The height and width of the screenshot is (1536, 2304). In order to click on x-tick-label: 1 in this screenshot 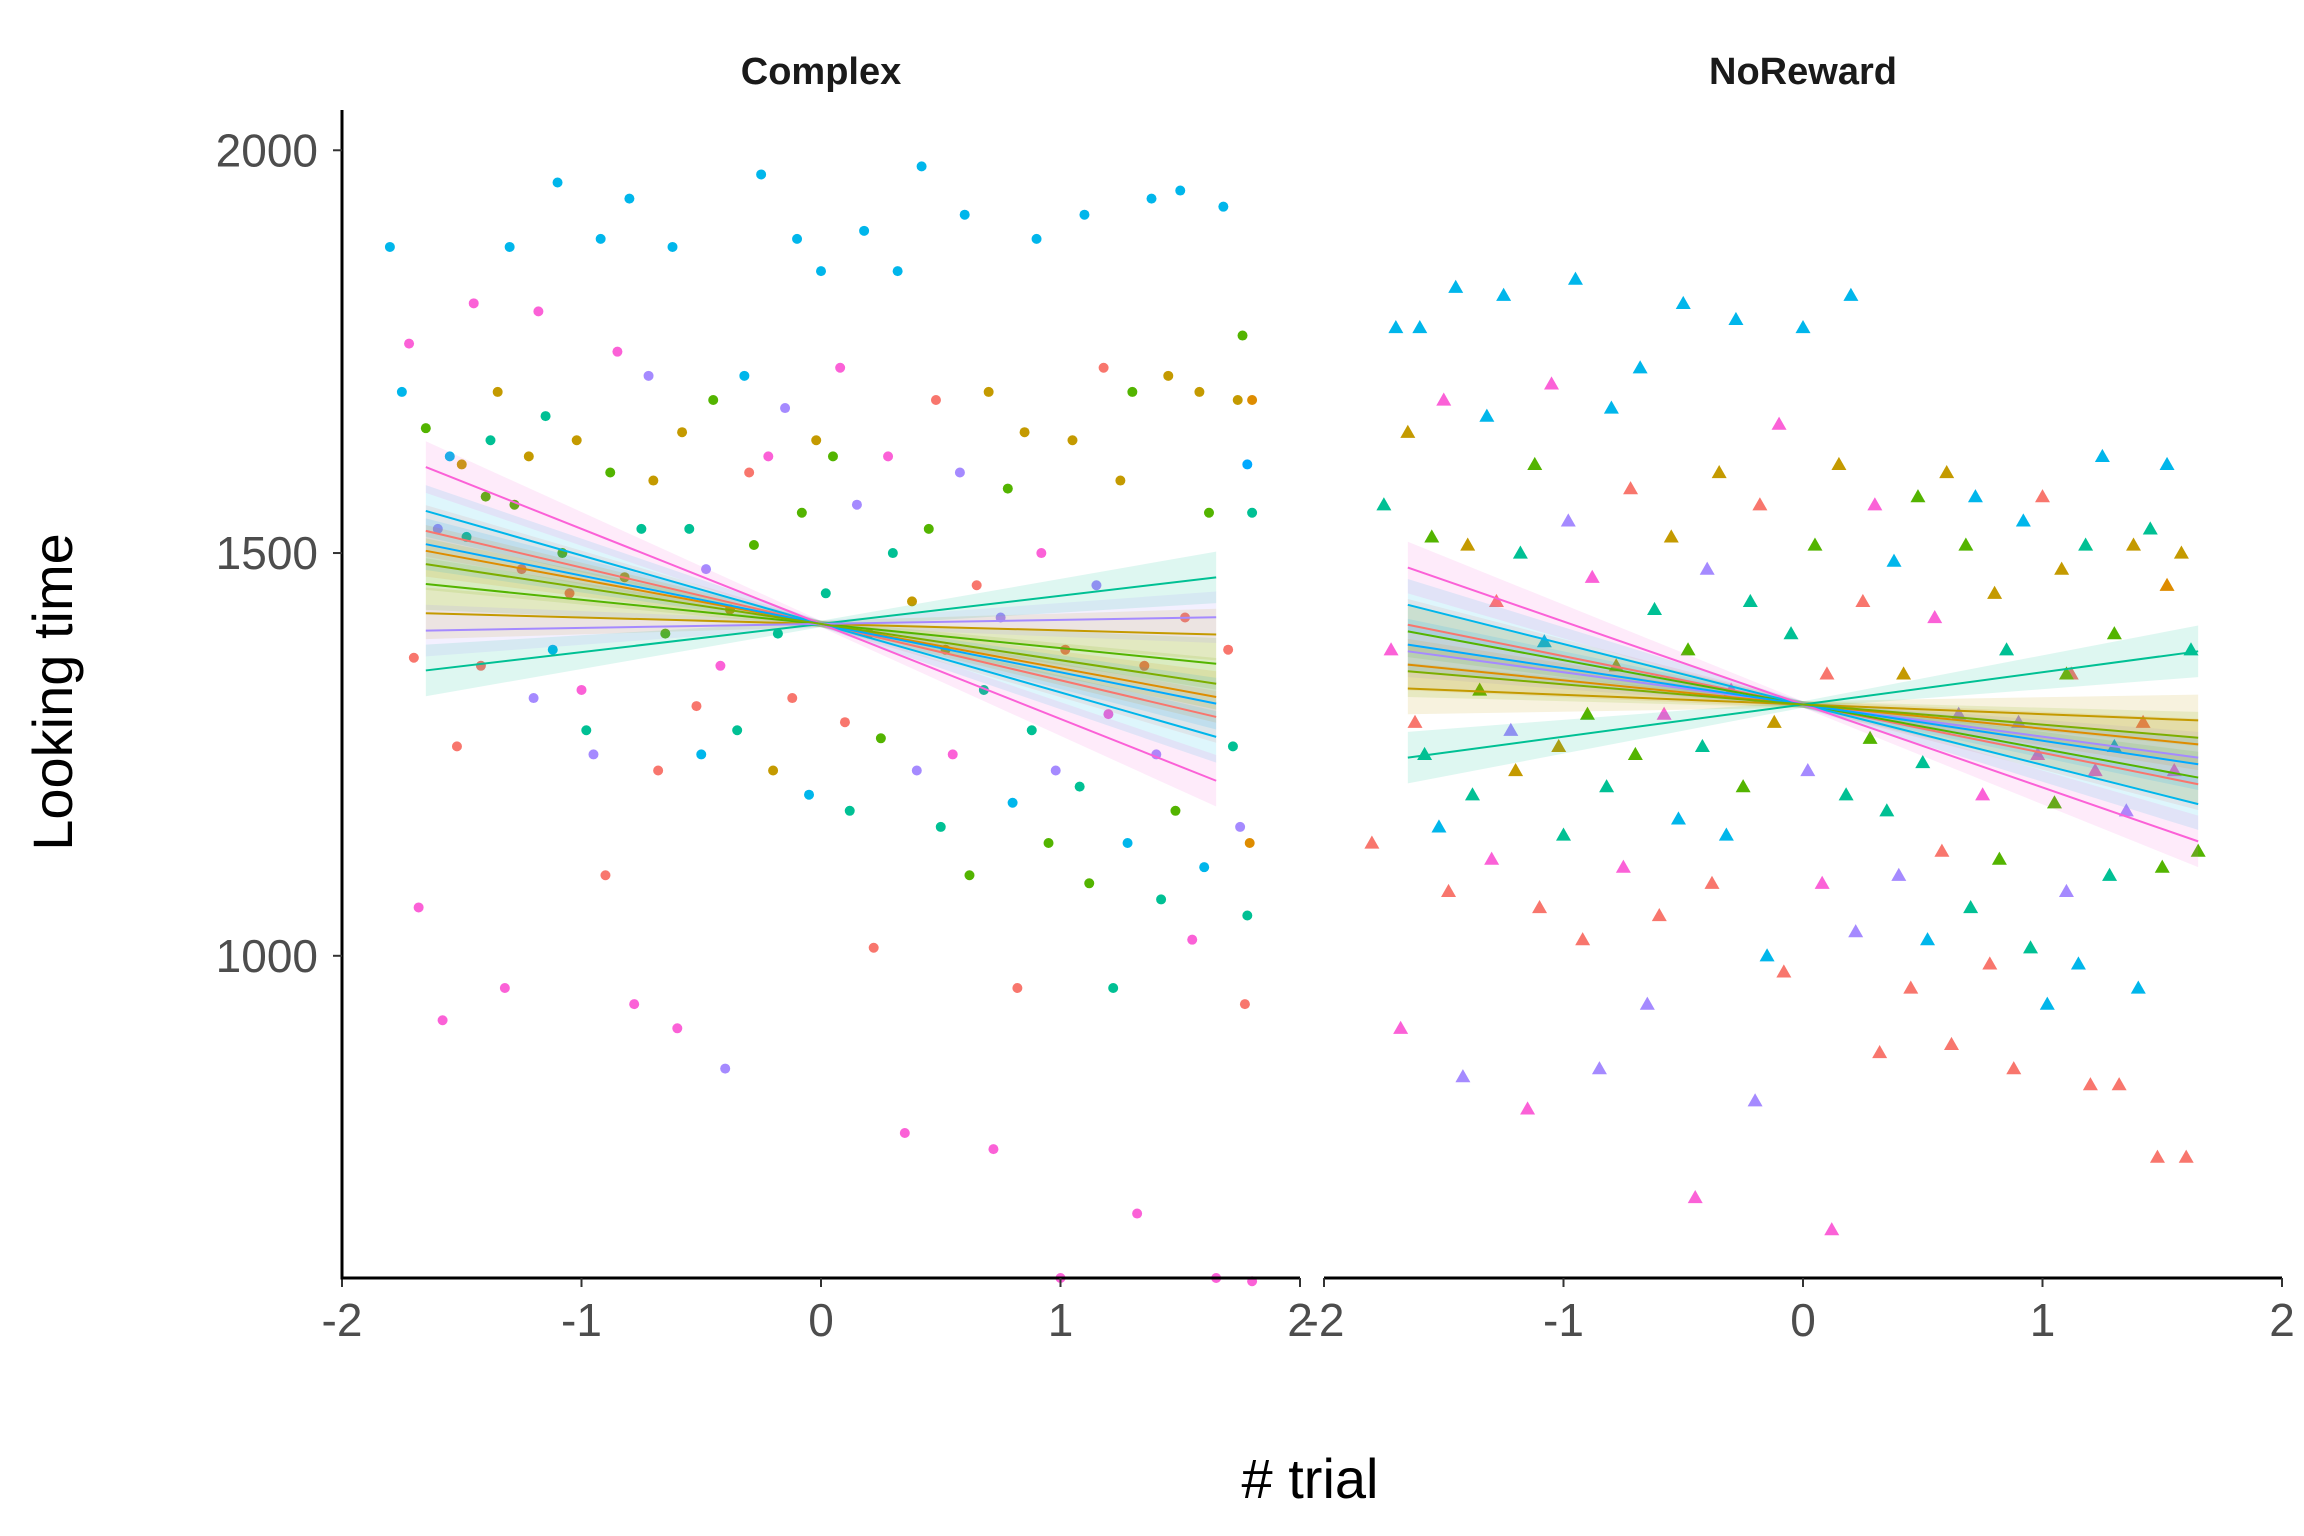, I will do `click(1061, 1320)`.